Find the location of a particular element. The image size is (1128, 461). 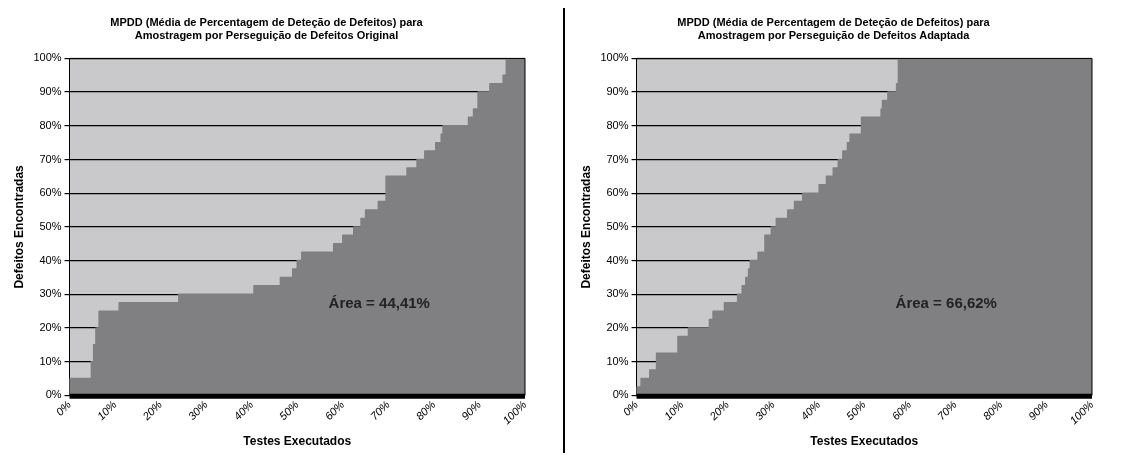

annotation: Área = 44,41% is located at coordinates (379, 302).